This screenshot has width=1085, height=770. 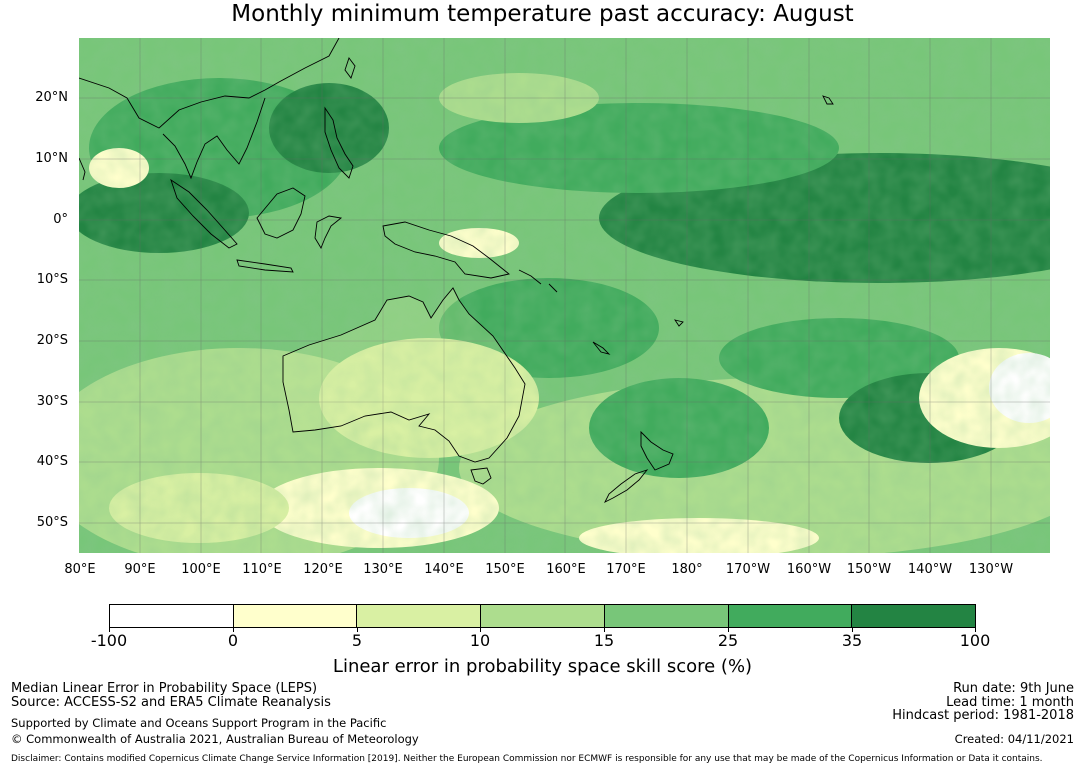 I want to click on lat-label: 10°S, so click(x=52, y=279).